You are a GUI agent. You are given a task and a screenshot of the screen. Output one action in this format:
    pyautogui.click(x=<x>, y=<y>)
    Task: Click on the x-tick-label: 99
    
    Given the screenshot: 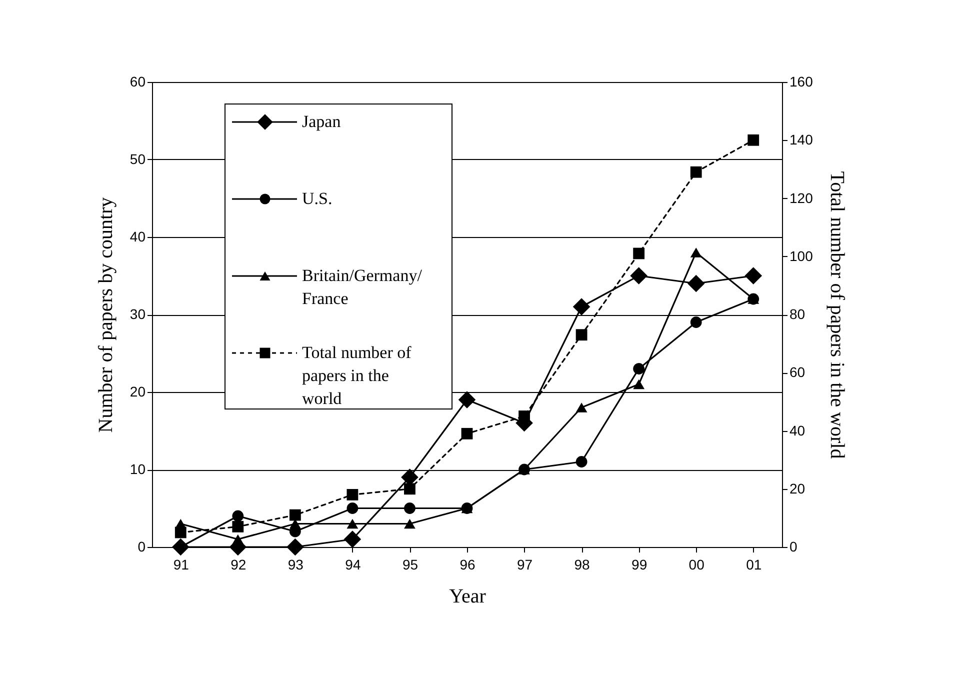 What is the action you would take?
    pyautogui.click(x=640, y=564)
    